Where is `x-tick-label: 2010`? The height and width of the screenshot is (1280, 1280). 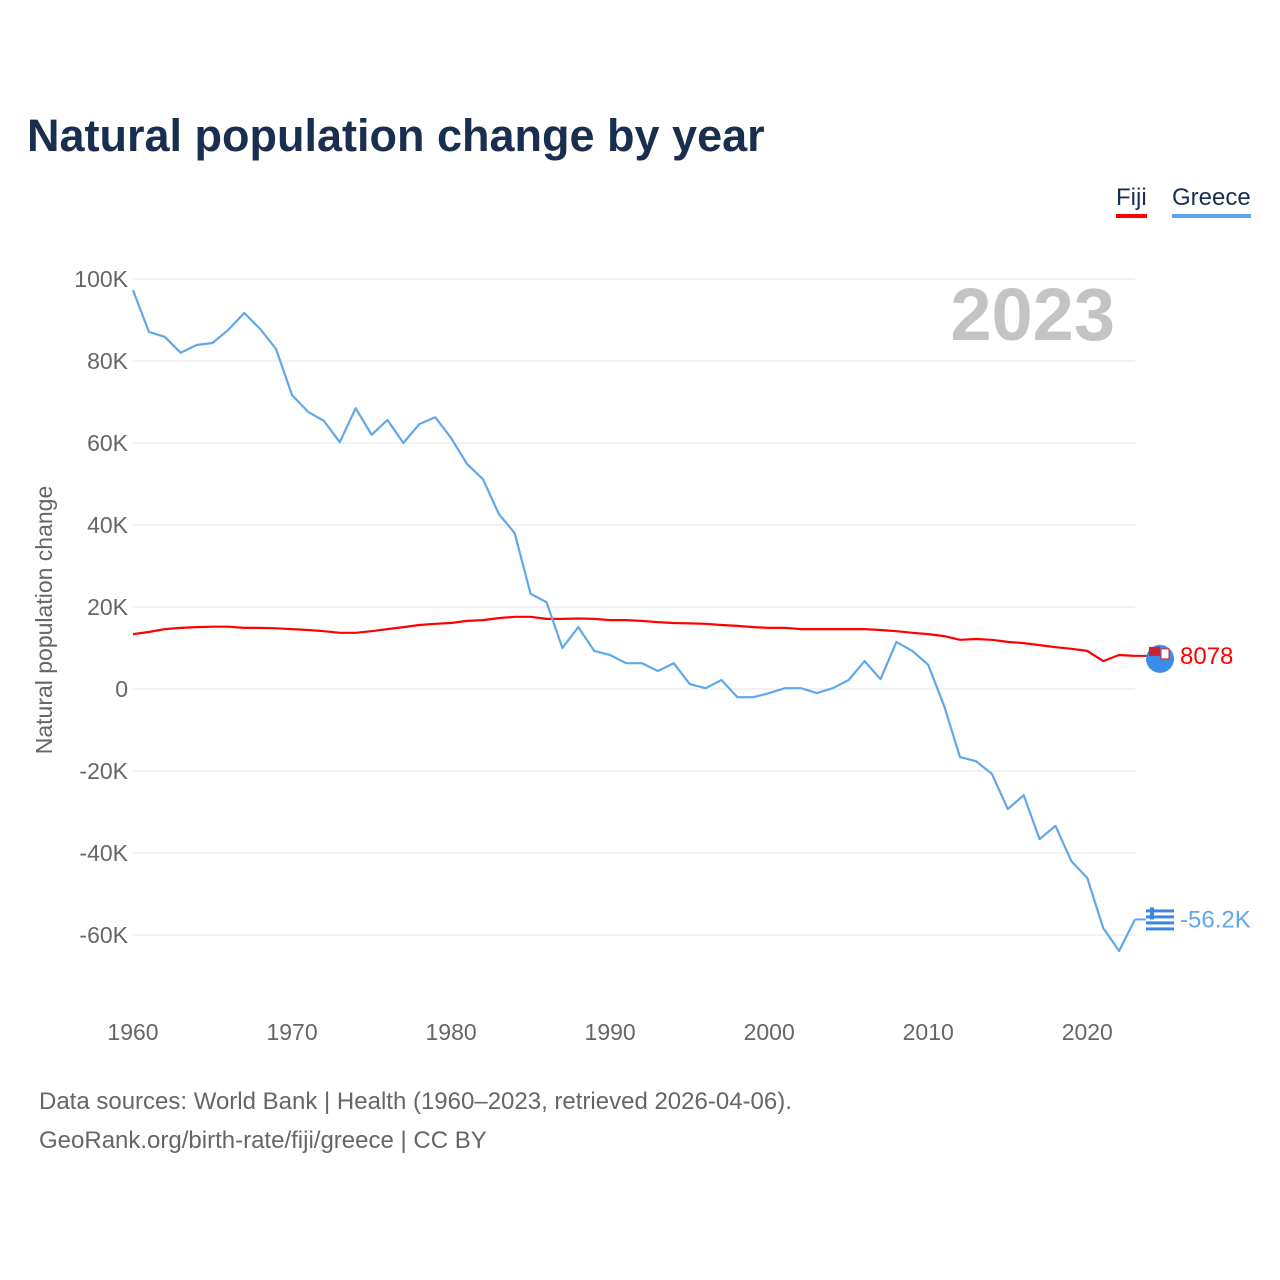 x-tick-label: 2010 is located at coordinates (928, 1032).